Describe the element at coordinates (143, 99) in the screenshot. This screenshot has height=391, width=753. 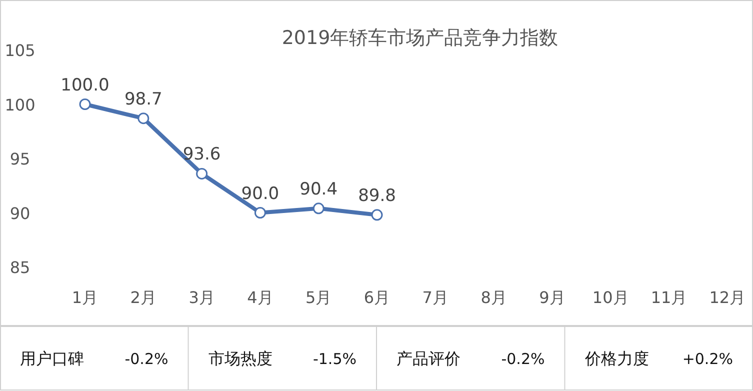
I see `data-label: 98.7` at that location.